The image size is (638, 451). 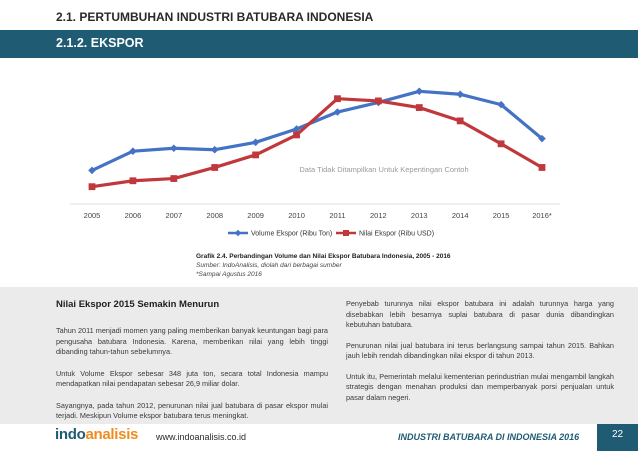 I want to click on legend-label: Nilai Ekspor (Ribu USD), so click(x=396, y=234).